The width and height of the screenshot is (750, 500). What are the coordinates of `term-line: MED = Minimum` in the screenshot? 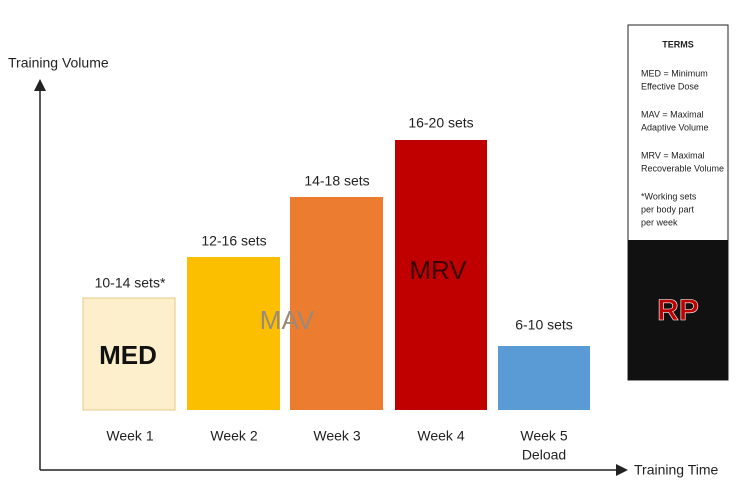 It's located at (674, 73).